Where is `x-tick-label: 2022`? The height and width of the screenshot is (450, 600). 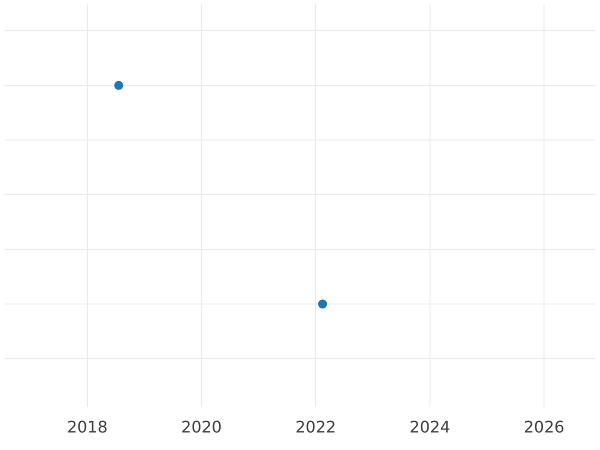 x-tick-label: 2022 is located at coordinates (315, 427).